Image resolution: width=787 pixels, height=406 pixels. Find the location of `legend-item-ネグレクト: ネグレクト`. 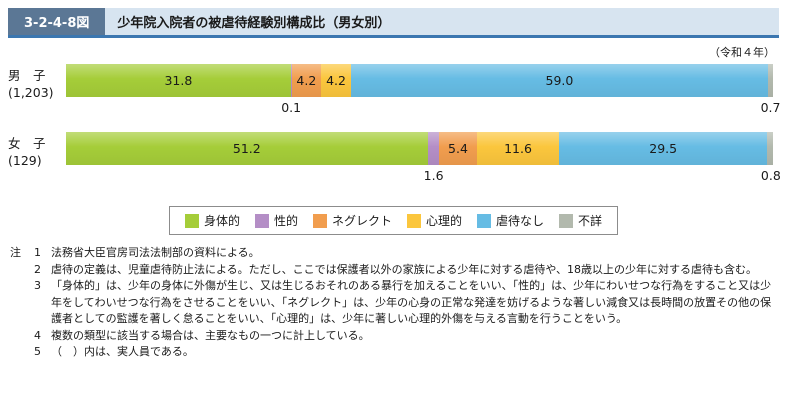

legend-item-ネグレクト: ネグレクト is located at coordinates (352, 220).